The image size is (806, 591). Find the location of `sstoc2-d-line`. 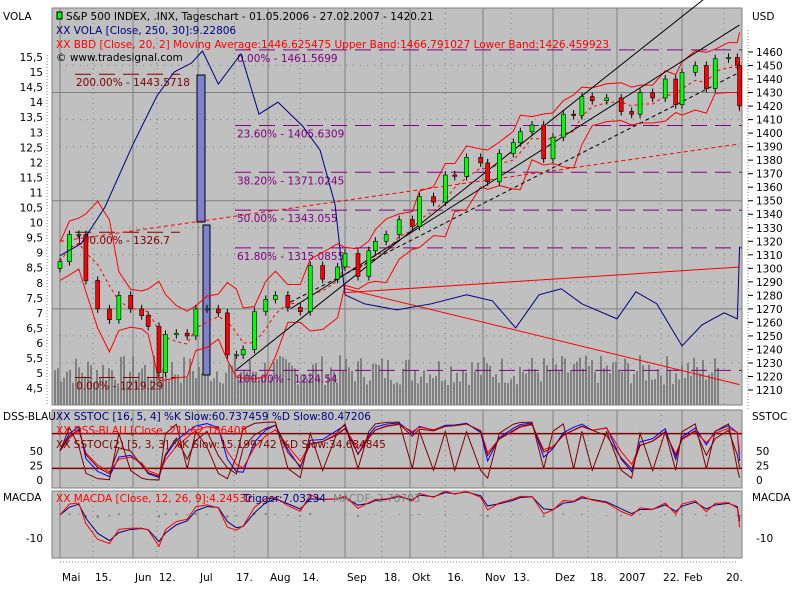

sstoc2-d-line is located at coordinates (400, 450).